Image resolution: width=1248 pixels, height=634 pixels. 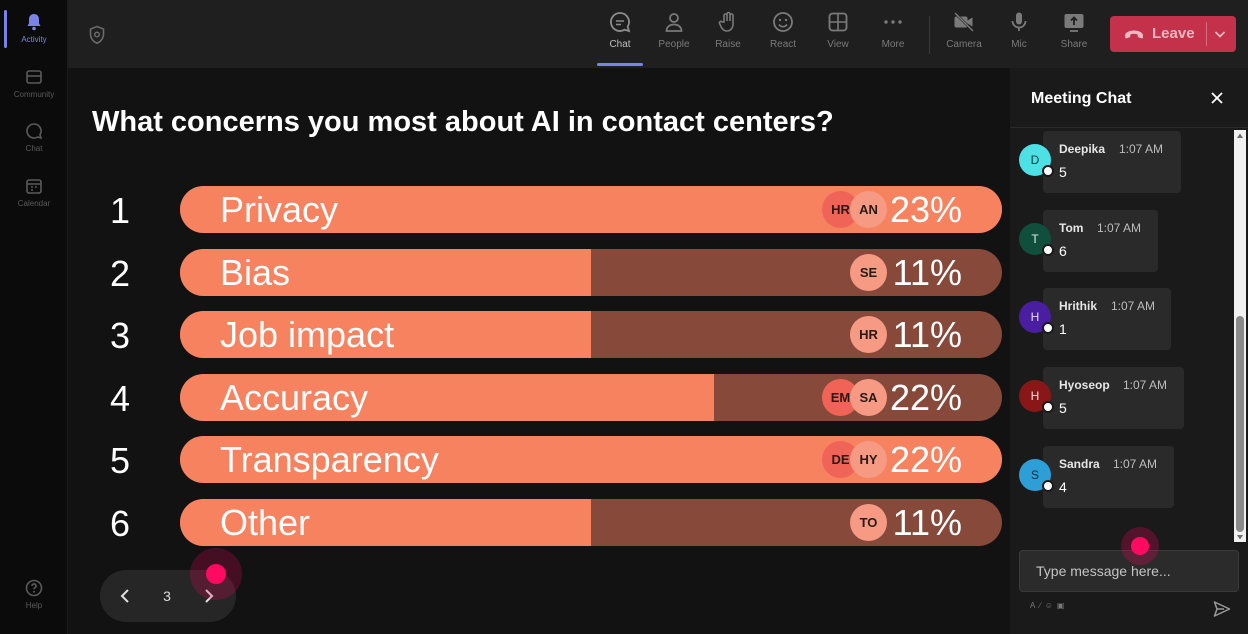 What do you see at coordinates (620, 30) in the screenshot?
I see `chat-button: Chat` at bounding box center [620, 30].